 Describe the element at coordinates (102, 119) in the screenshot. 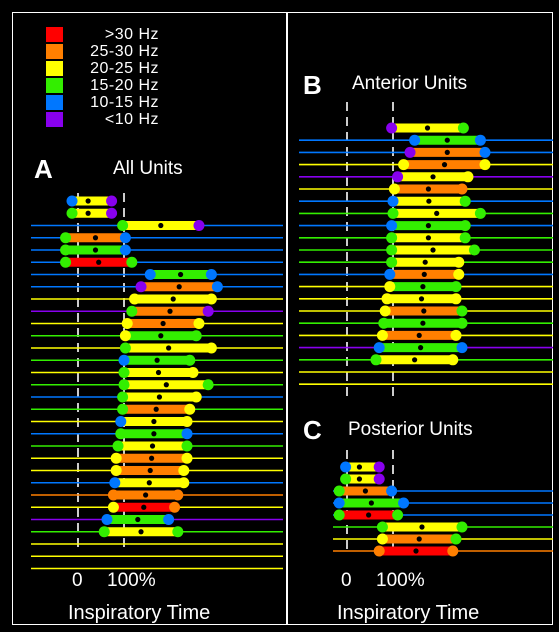

I see `legend-item: <10 Hz` at that location.